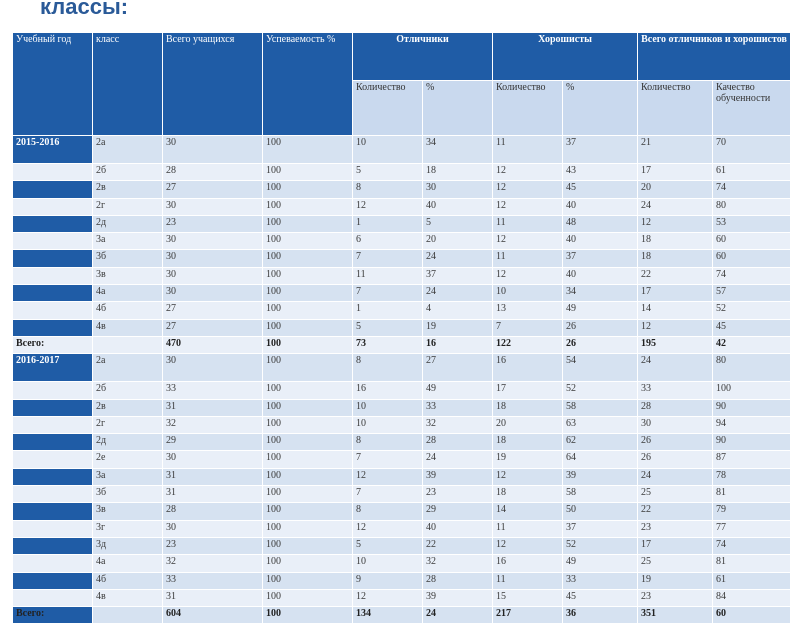  I want to click on table-row: 4в 27 100 5 19 7 26 12 45, so click(402, 327).